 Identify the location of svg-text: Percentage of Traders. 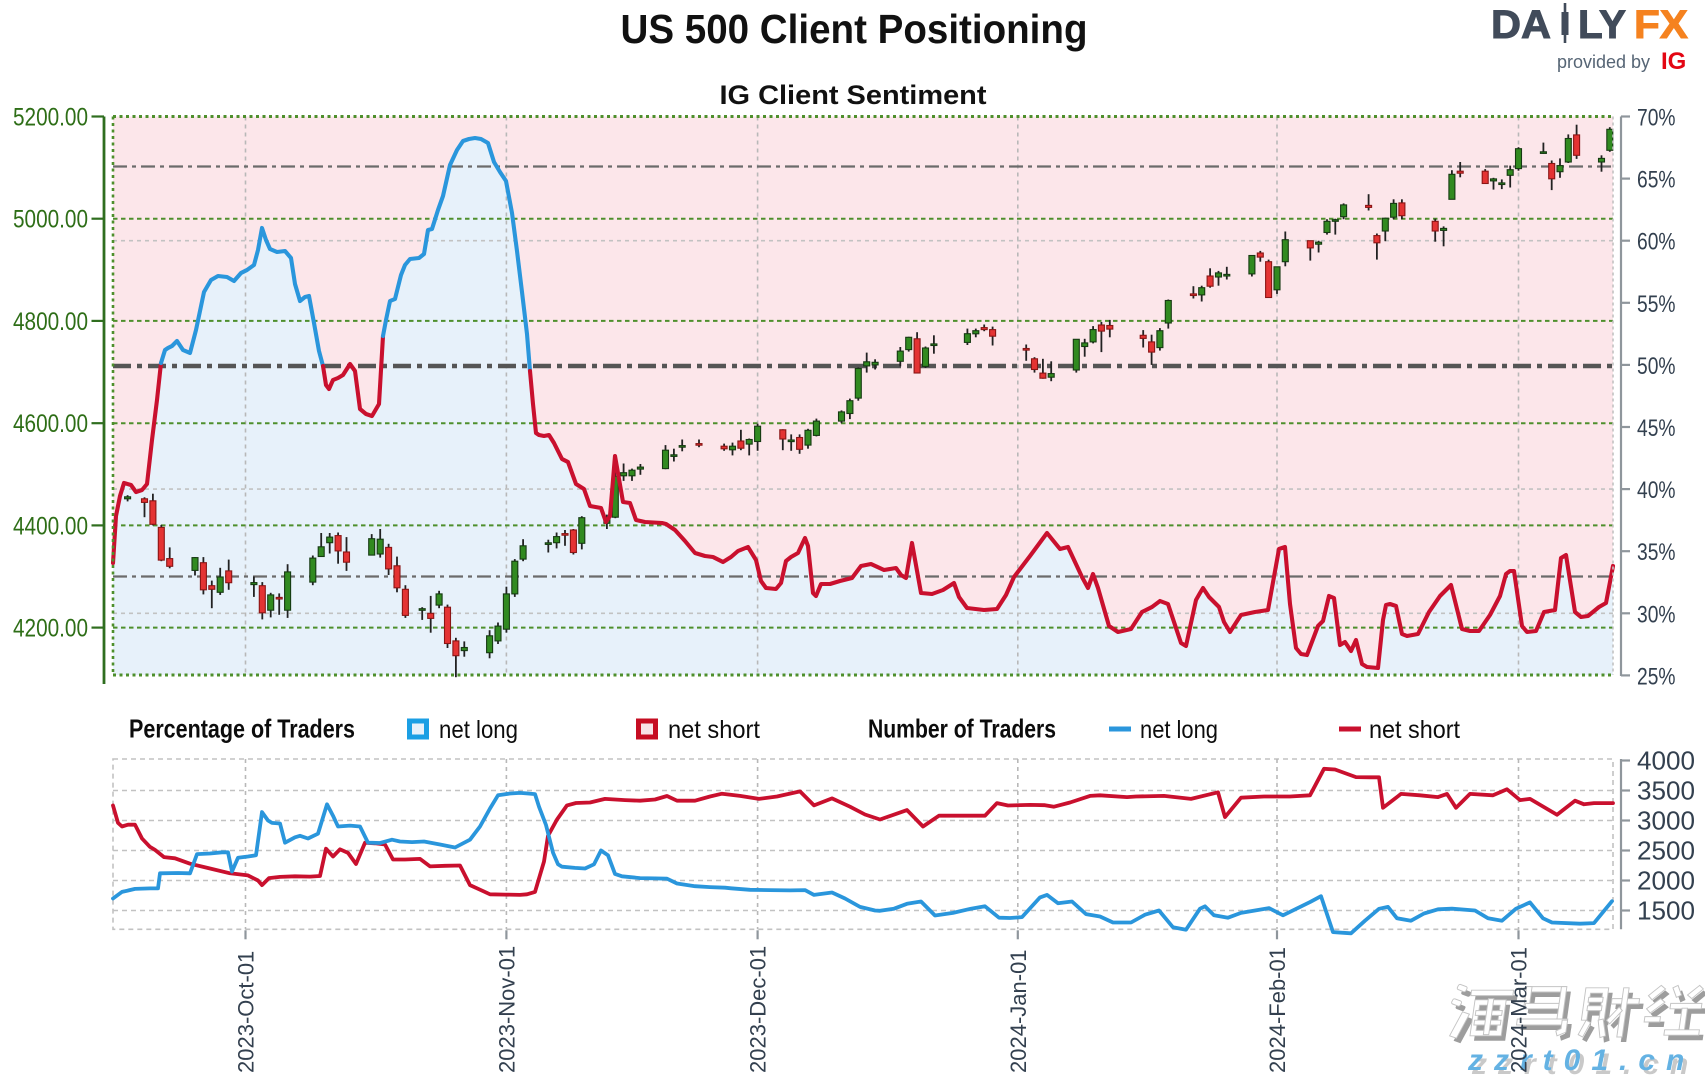
(242, 729).